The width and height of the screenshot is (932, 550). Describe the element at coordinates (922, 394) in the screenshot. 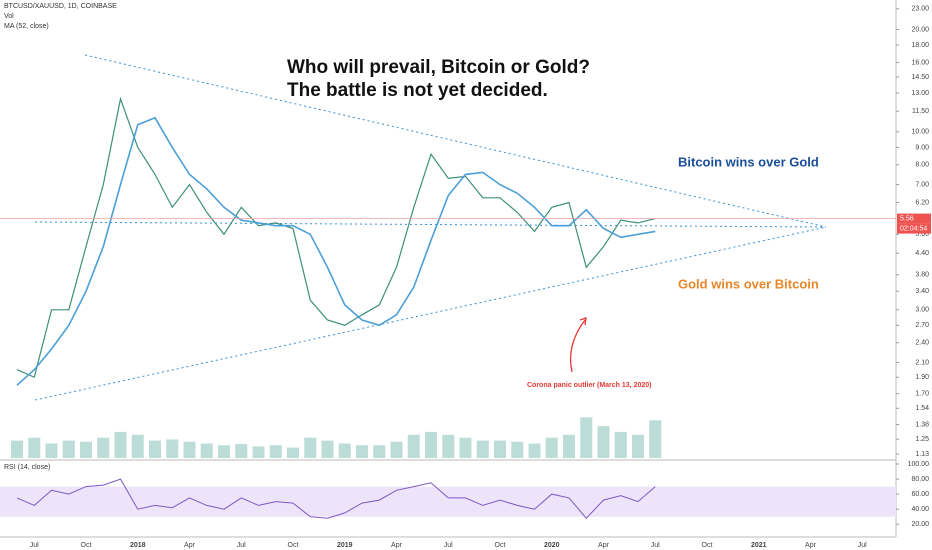

I see `y-tick-label: 1.70` at that location.